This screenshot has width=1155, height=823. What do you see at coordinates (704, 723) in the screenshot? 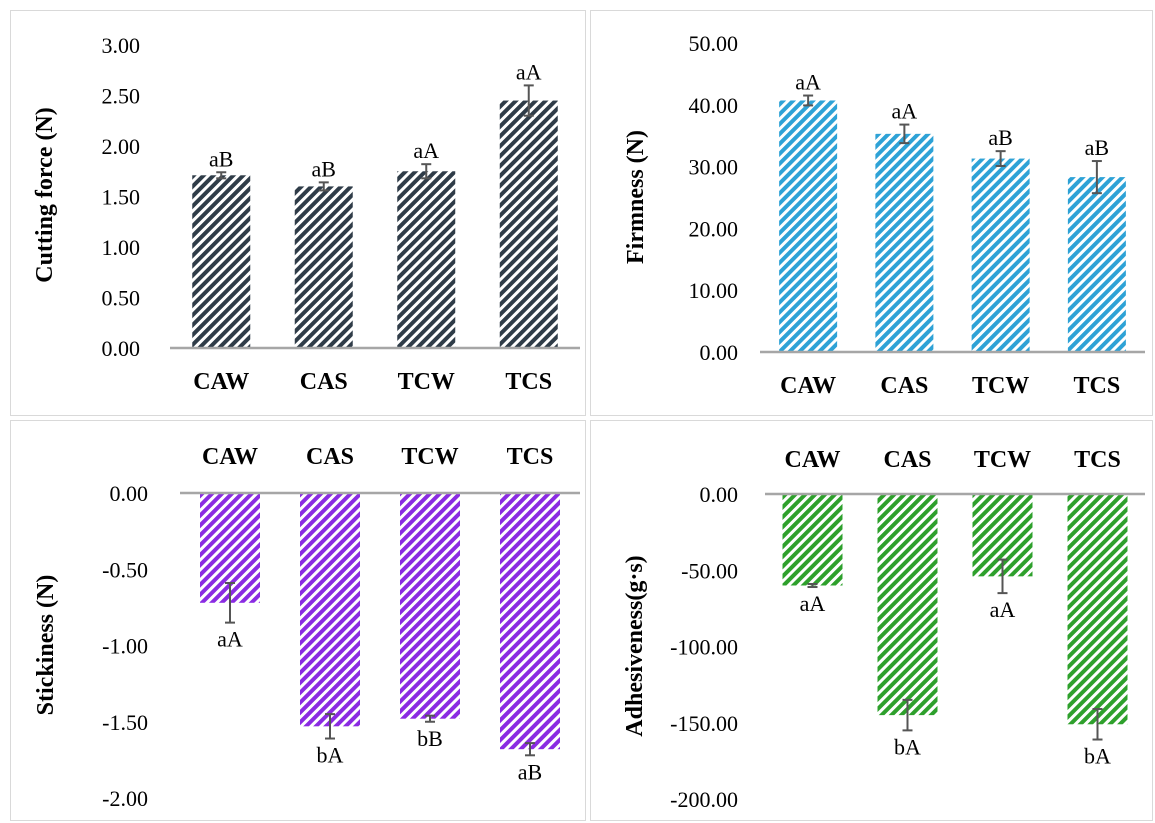
I see `y-tick-label: -150.00` at bounding box center [704, 723].